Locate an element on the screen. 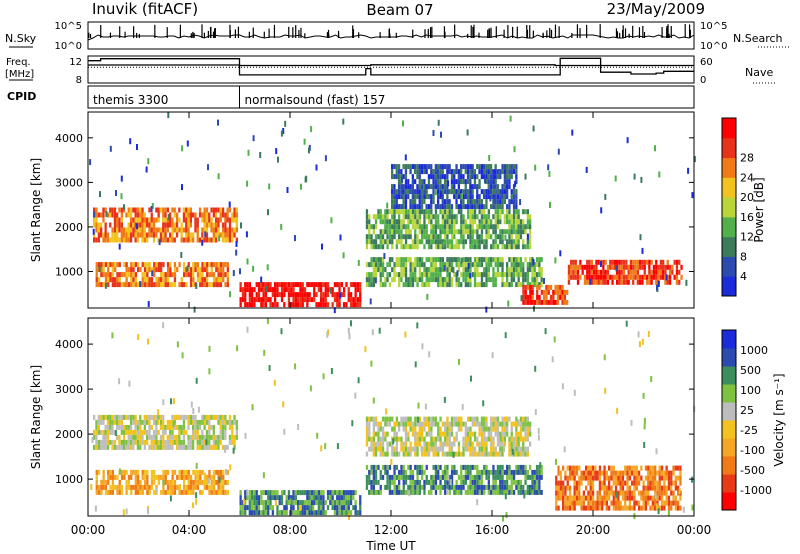 Image resolution: width=800 pixels, height=554 pixels. cpid-segments: themis 3300 normalsound (fast) 157 is located at coordinates (239, 97).